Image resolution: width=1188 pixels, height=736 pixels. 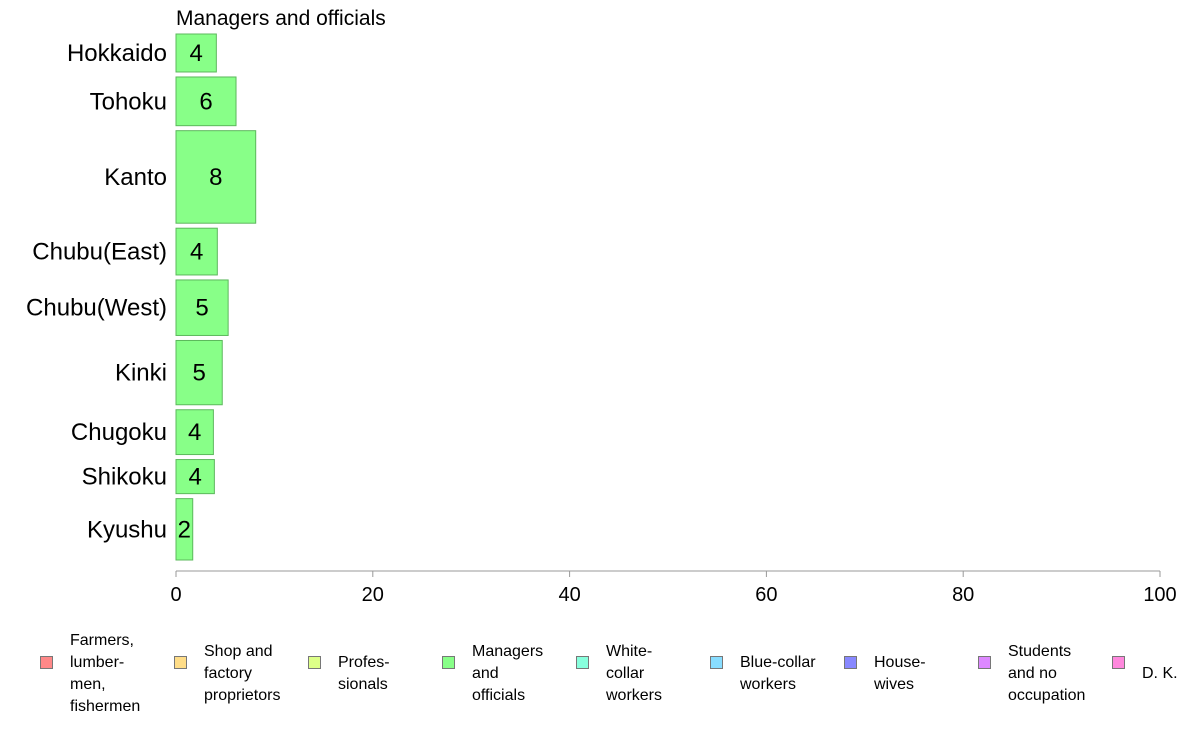 What do you see at coordinates (569, 595) in the screenshot?
I see `x-tick-label: 40` at bounding box center [569, 595].